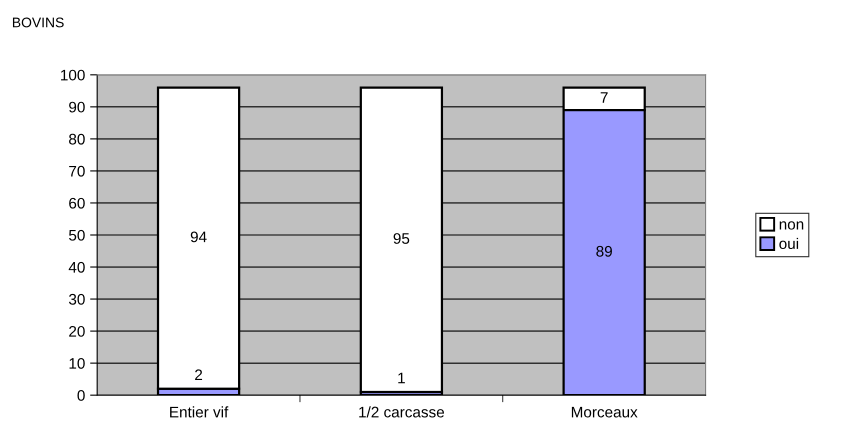 The width and height of the screenshot is (845, 430). Describe the element at coordinates (402, 238) in the screenshot. I see `data-label: 95` at that location.